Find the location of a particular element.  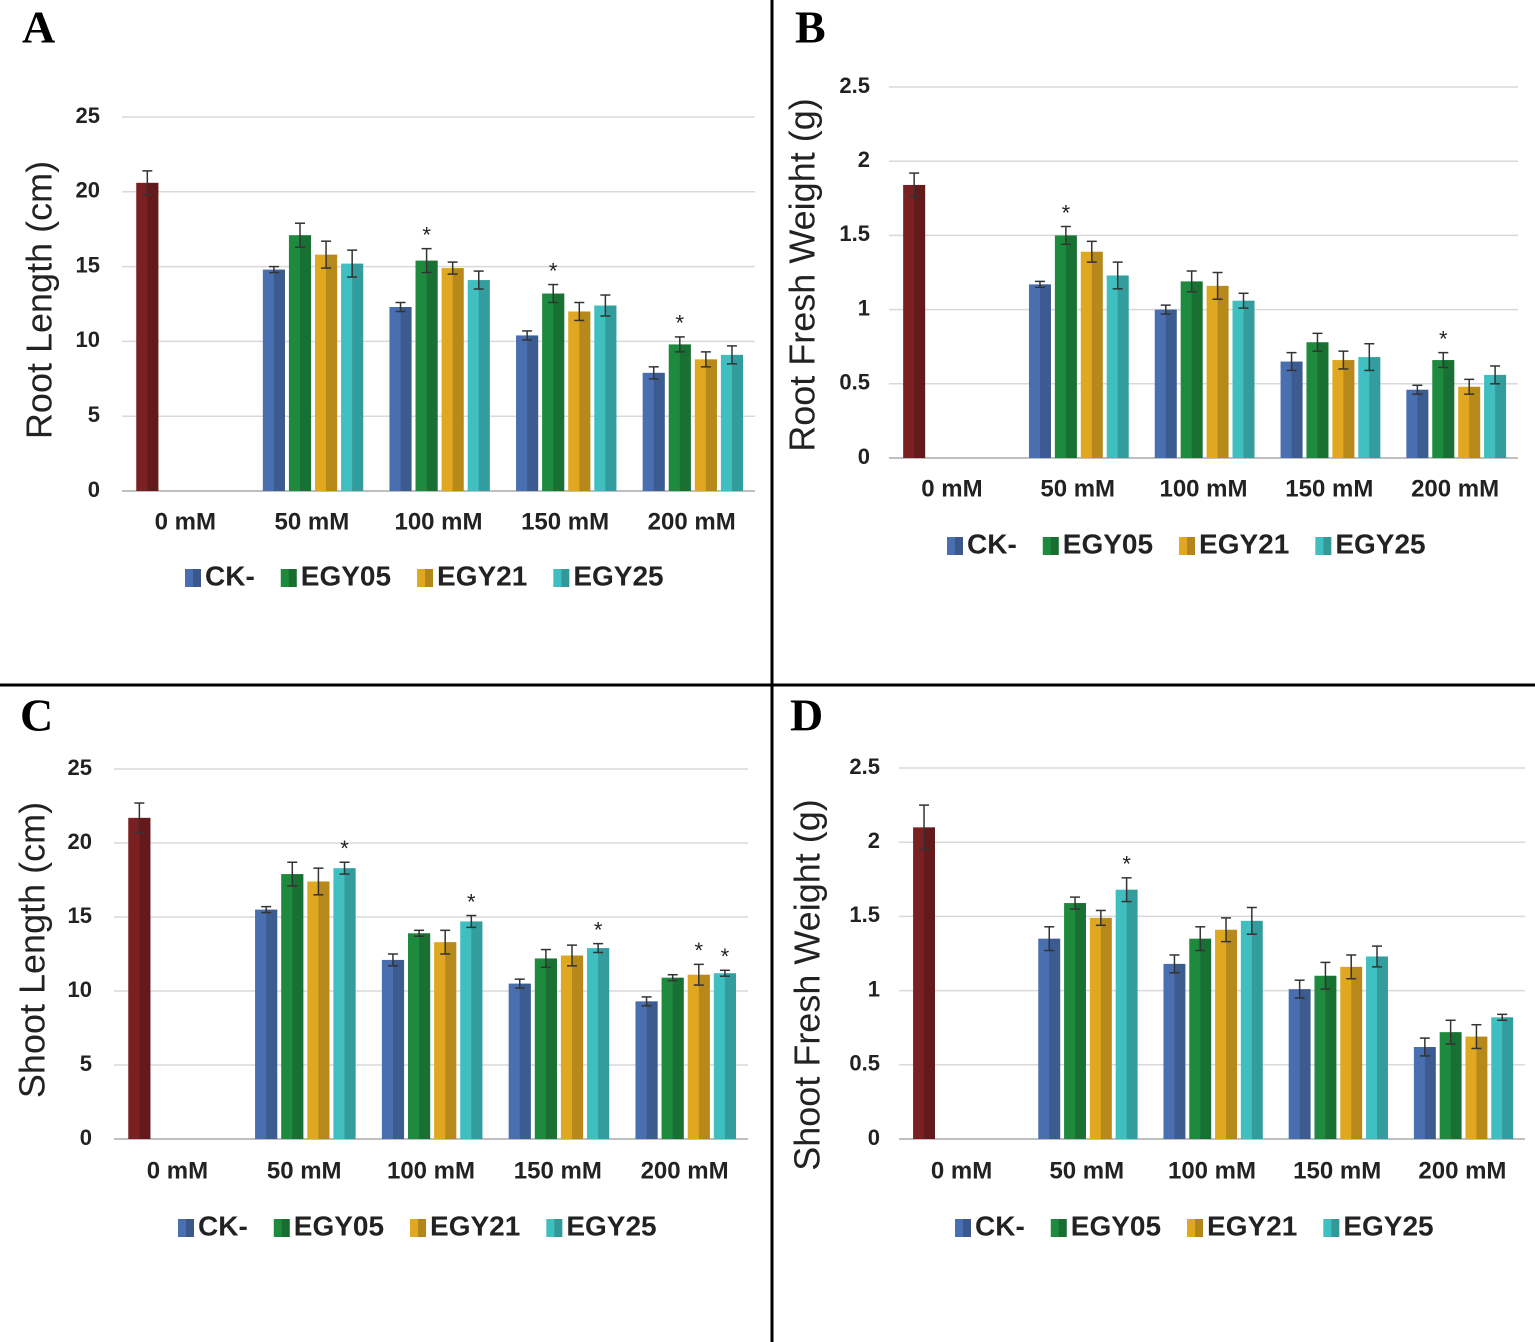

y-tick-label: 5 is located at coordinates (94, 414).